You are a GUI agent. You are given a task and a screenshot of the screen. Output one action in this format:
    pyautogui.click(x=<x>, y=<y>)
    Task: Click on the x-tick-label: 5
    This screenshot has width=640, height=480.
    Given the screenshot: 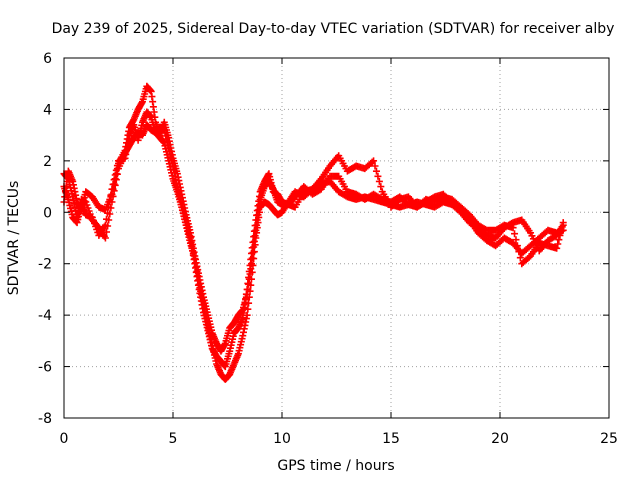 What is the action you would take?
    pyautogui.click(x=173, y=439)
    